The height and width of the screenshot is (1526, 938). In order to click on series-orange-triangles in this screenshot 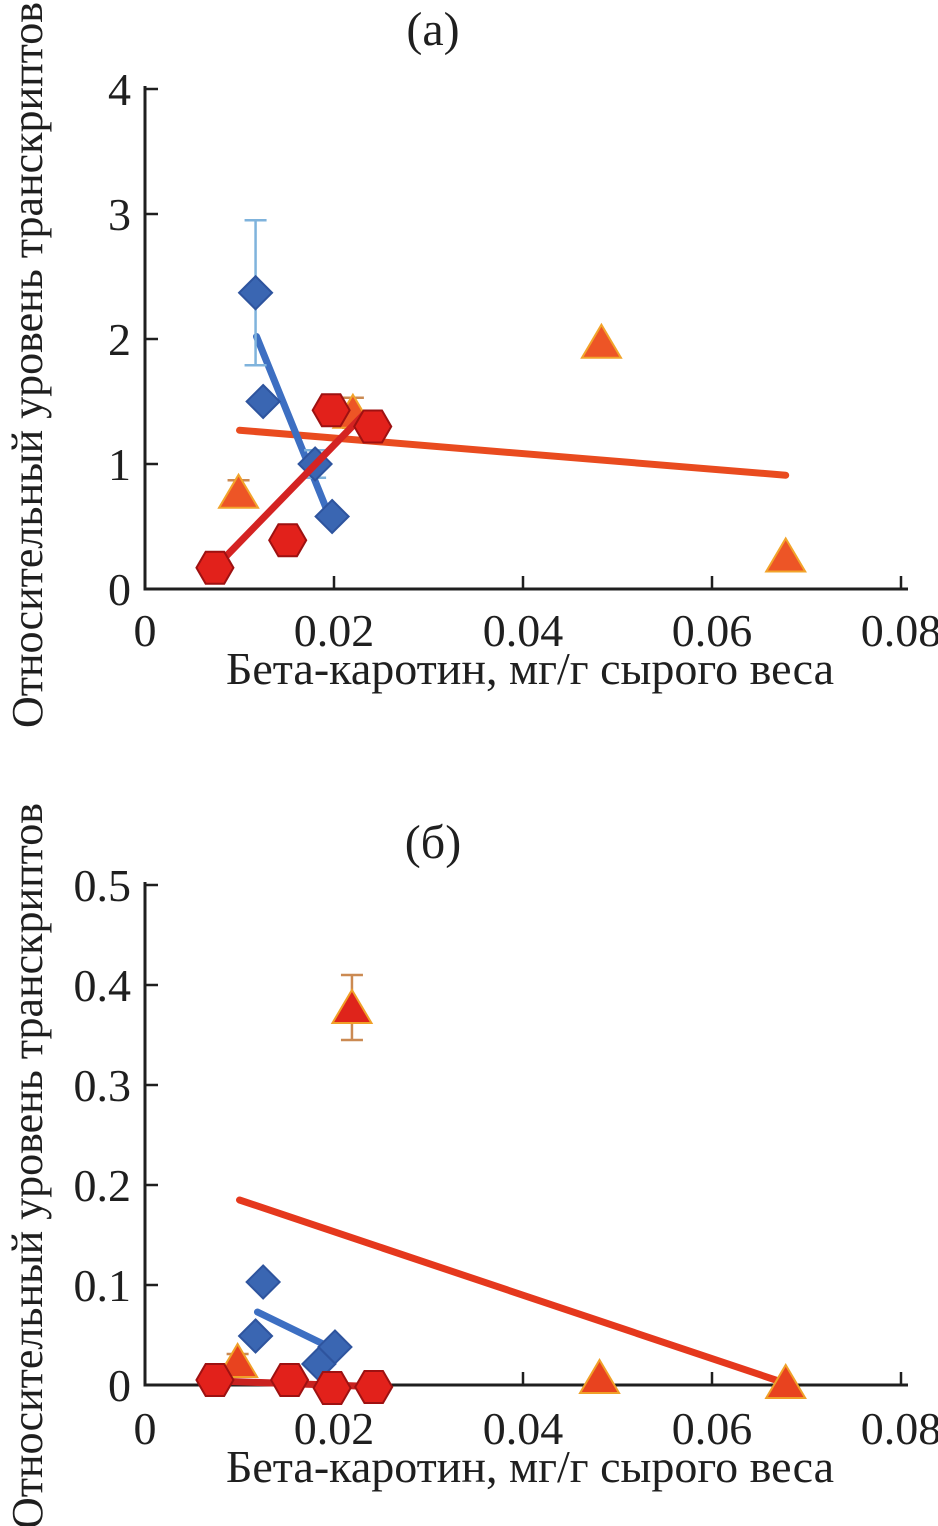, I will do `click(512, 447)`.